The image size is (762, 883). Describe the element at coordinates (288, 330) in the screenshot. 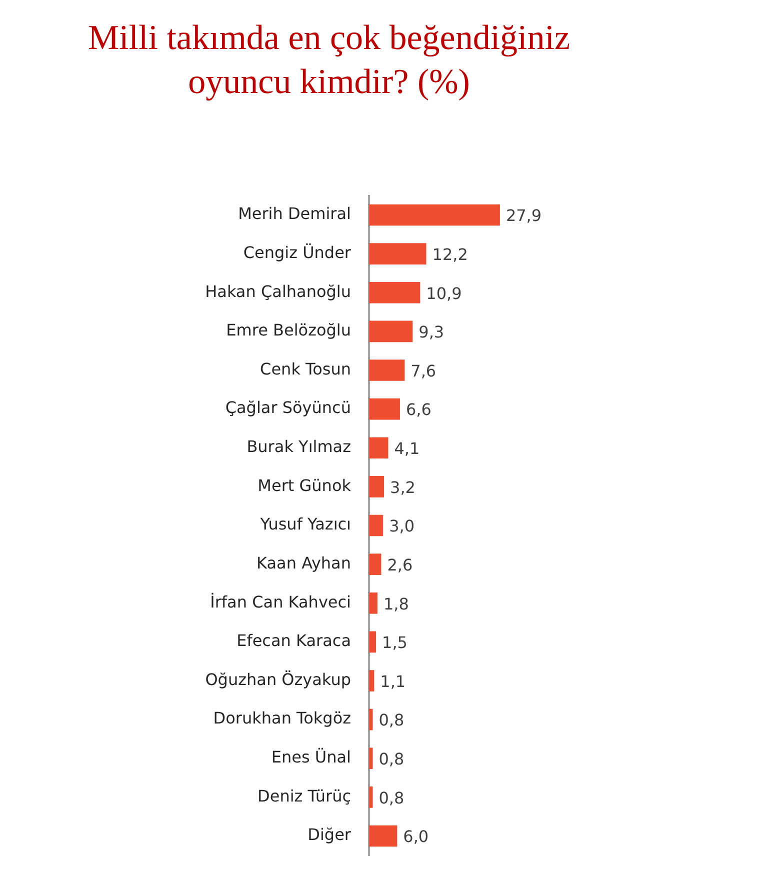

I see `y-tick-label: Emre Belözoğlu` at that location.